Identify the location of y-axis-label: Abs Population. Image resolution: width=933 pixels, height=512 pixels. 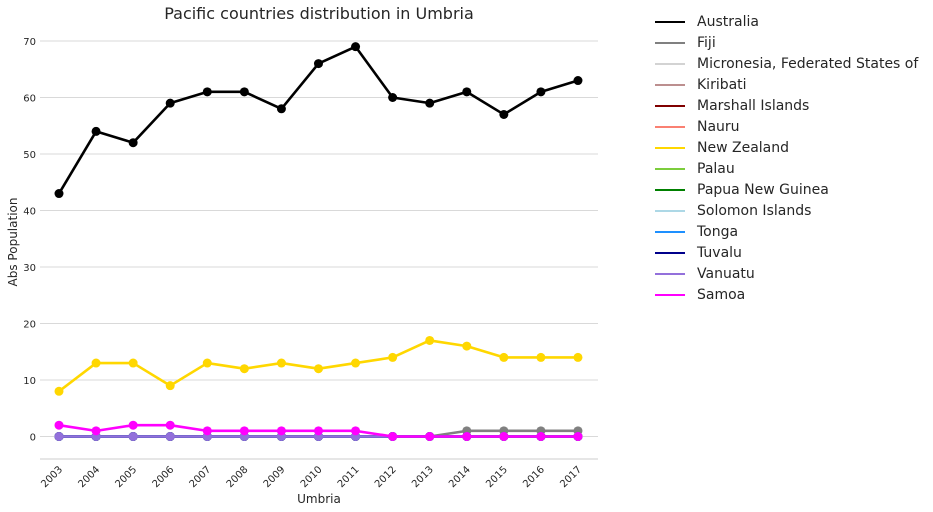
(13, 242).